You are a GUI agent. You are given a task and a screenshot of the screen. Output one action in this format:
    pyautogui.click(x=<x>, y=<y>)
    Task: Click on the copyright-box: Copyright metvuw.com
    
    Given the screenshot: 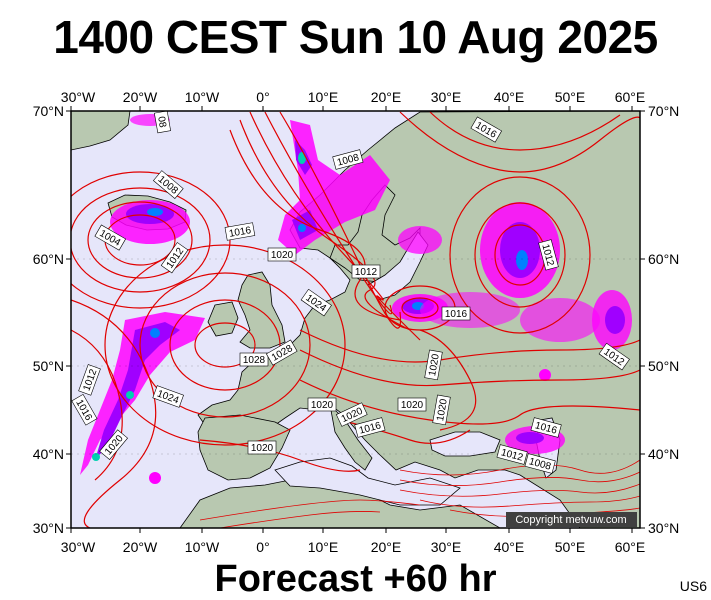 What is the action you would take?
    pyautogui.click(x=571, y=519)
    